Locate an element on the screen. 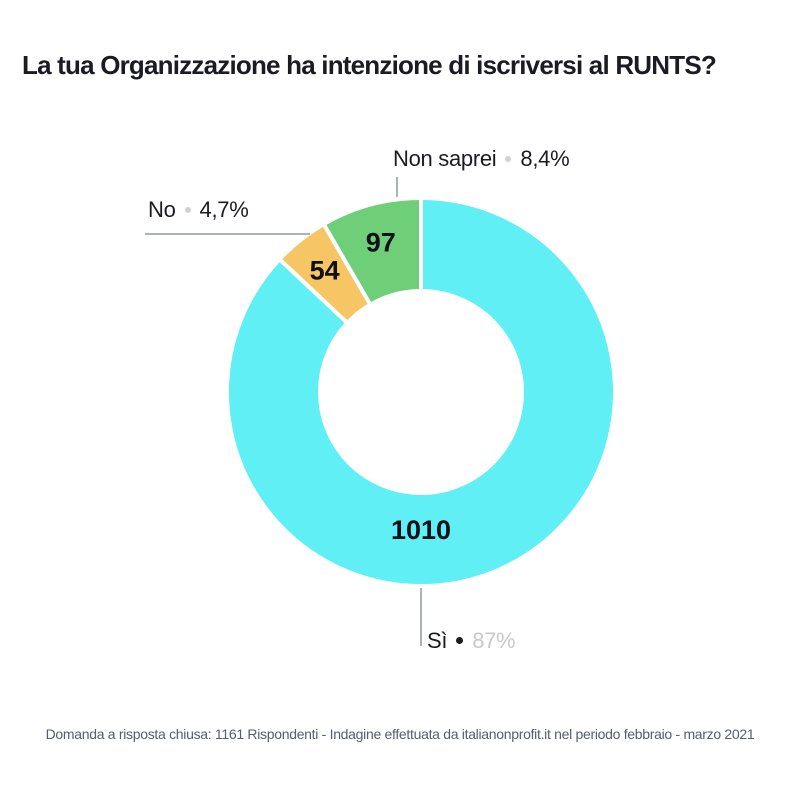 The image size is (800, 800). leader-line-non-saprei is located at coordinates (397, 187).